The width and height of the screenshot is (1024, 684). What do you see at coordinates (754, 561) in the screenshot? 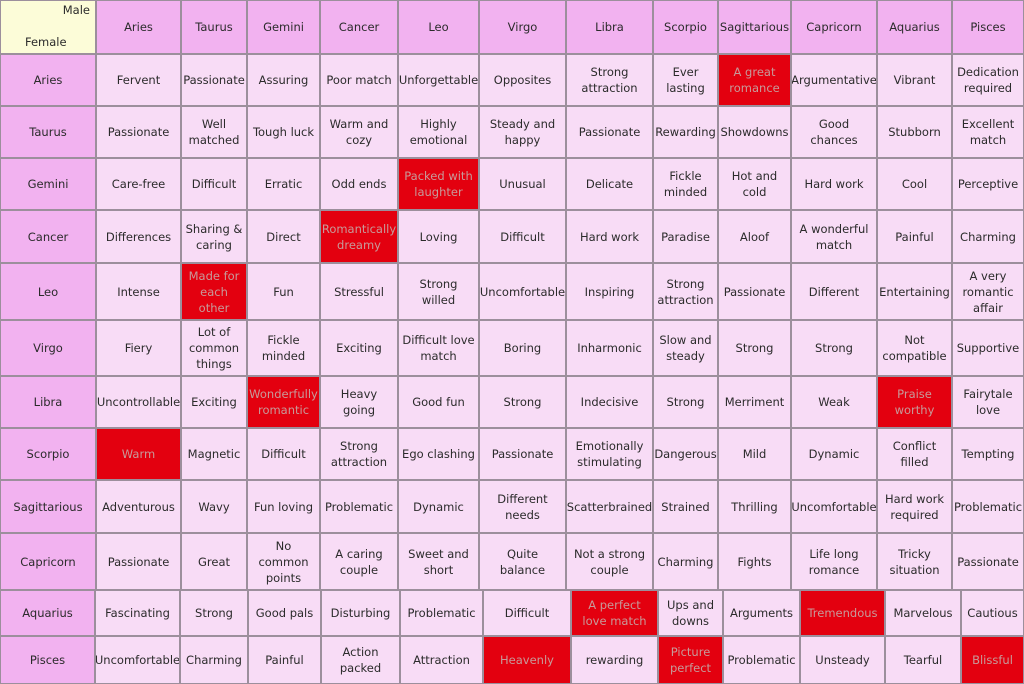
I see `match-cell-capricorn-sagittarious: Fights` at bounding box center [754, 561].